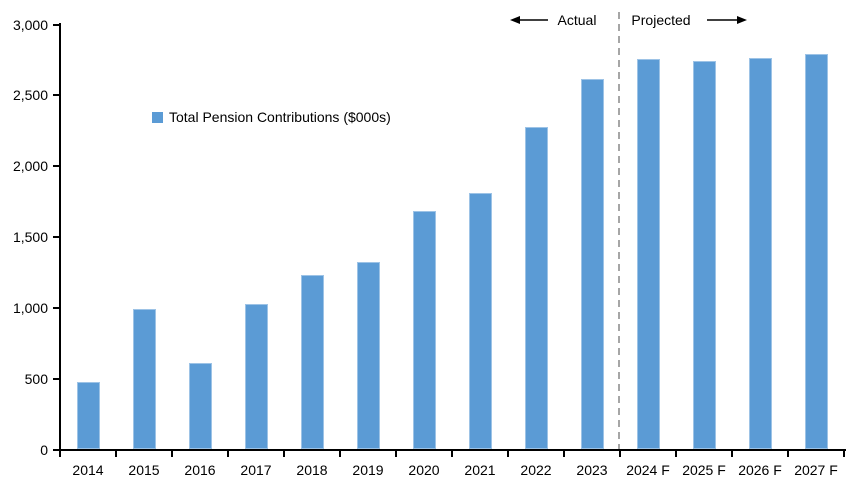  Describe the element at coordinates (816, 470) in the screenshot. I see `x-axis-tick-label: 2027 F` at that location.